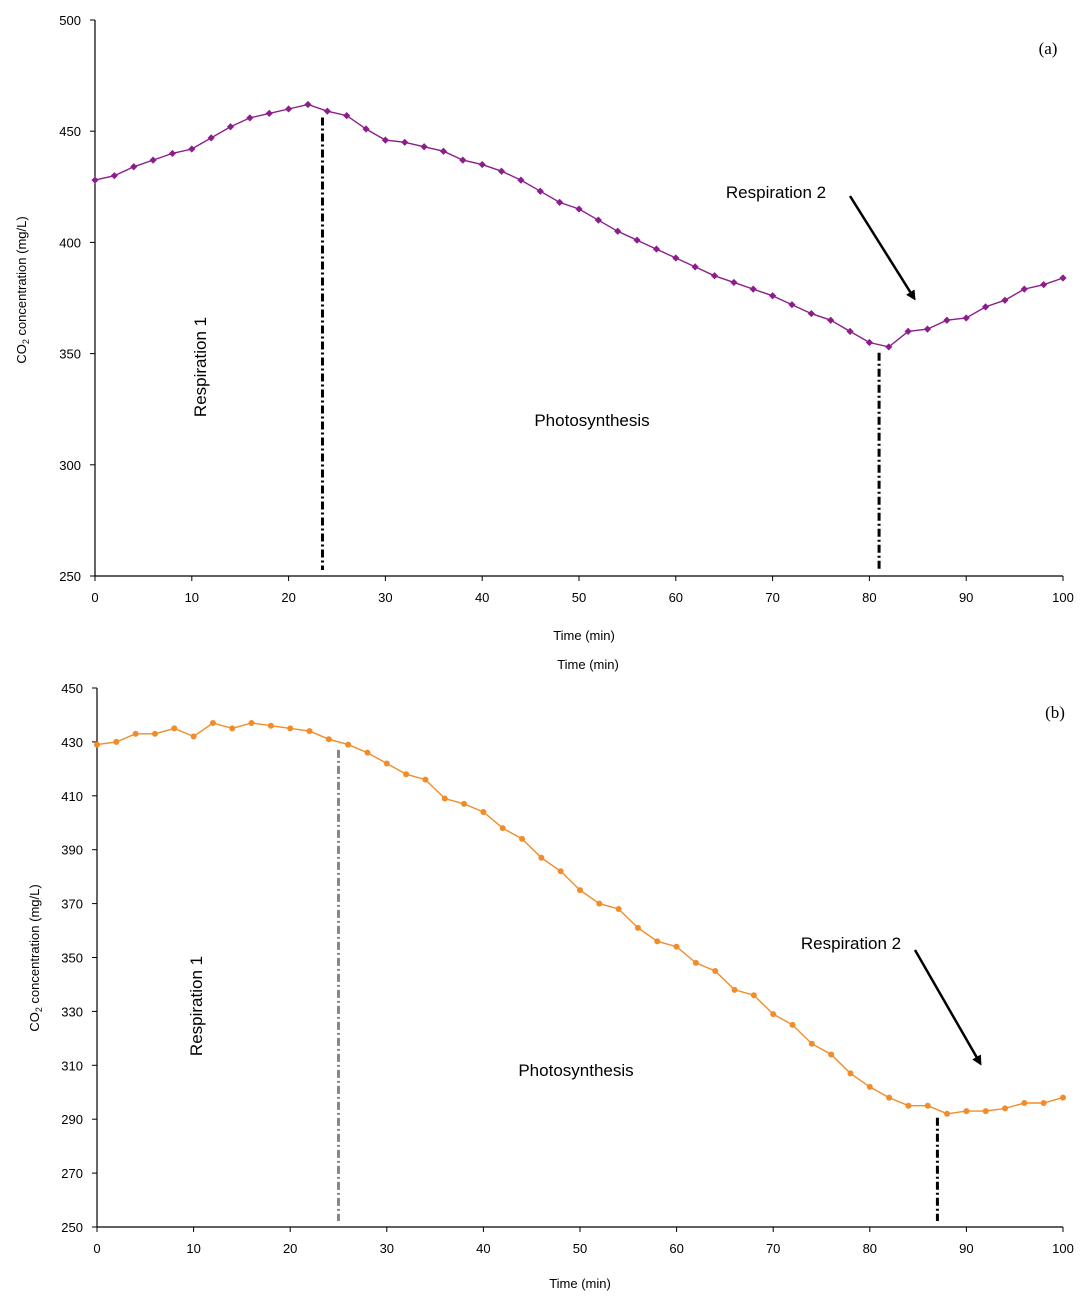 The image size is (1081, 1299). Describe the element at coordinates (483, 1248) in the screenshot. I see `panel-b-x-tick-label: 40` at that location.